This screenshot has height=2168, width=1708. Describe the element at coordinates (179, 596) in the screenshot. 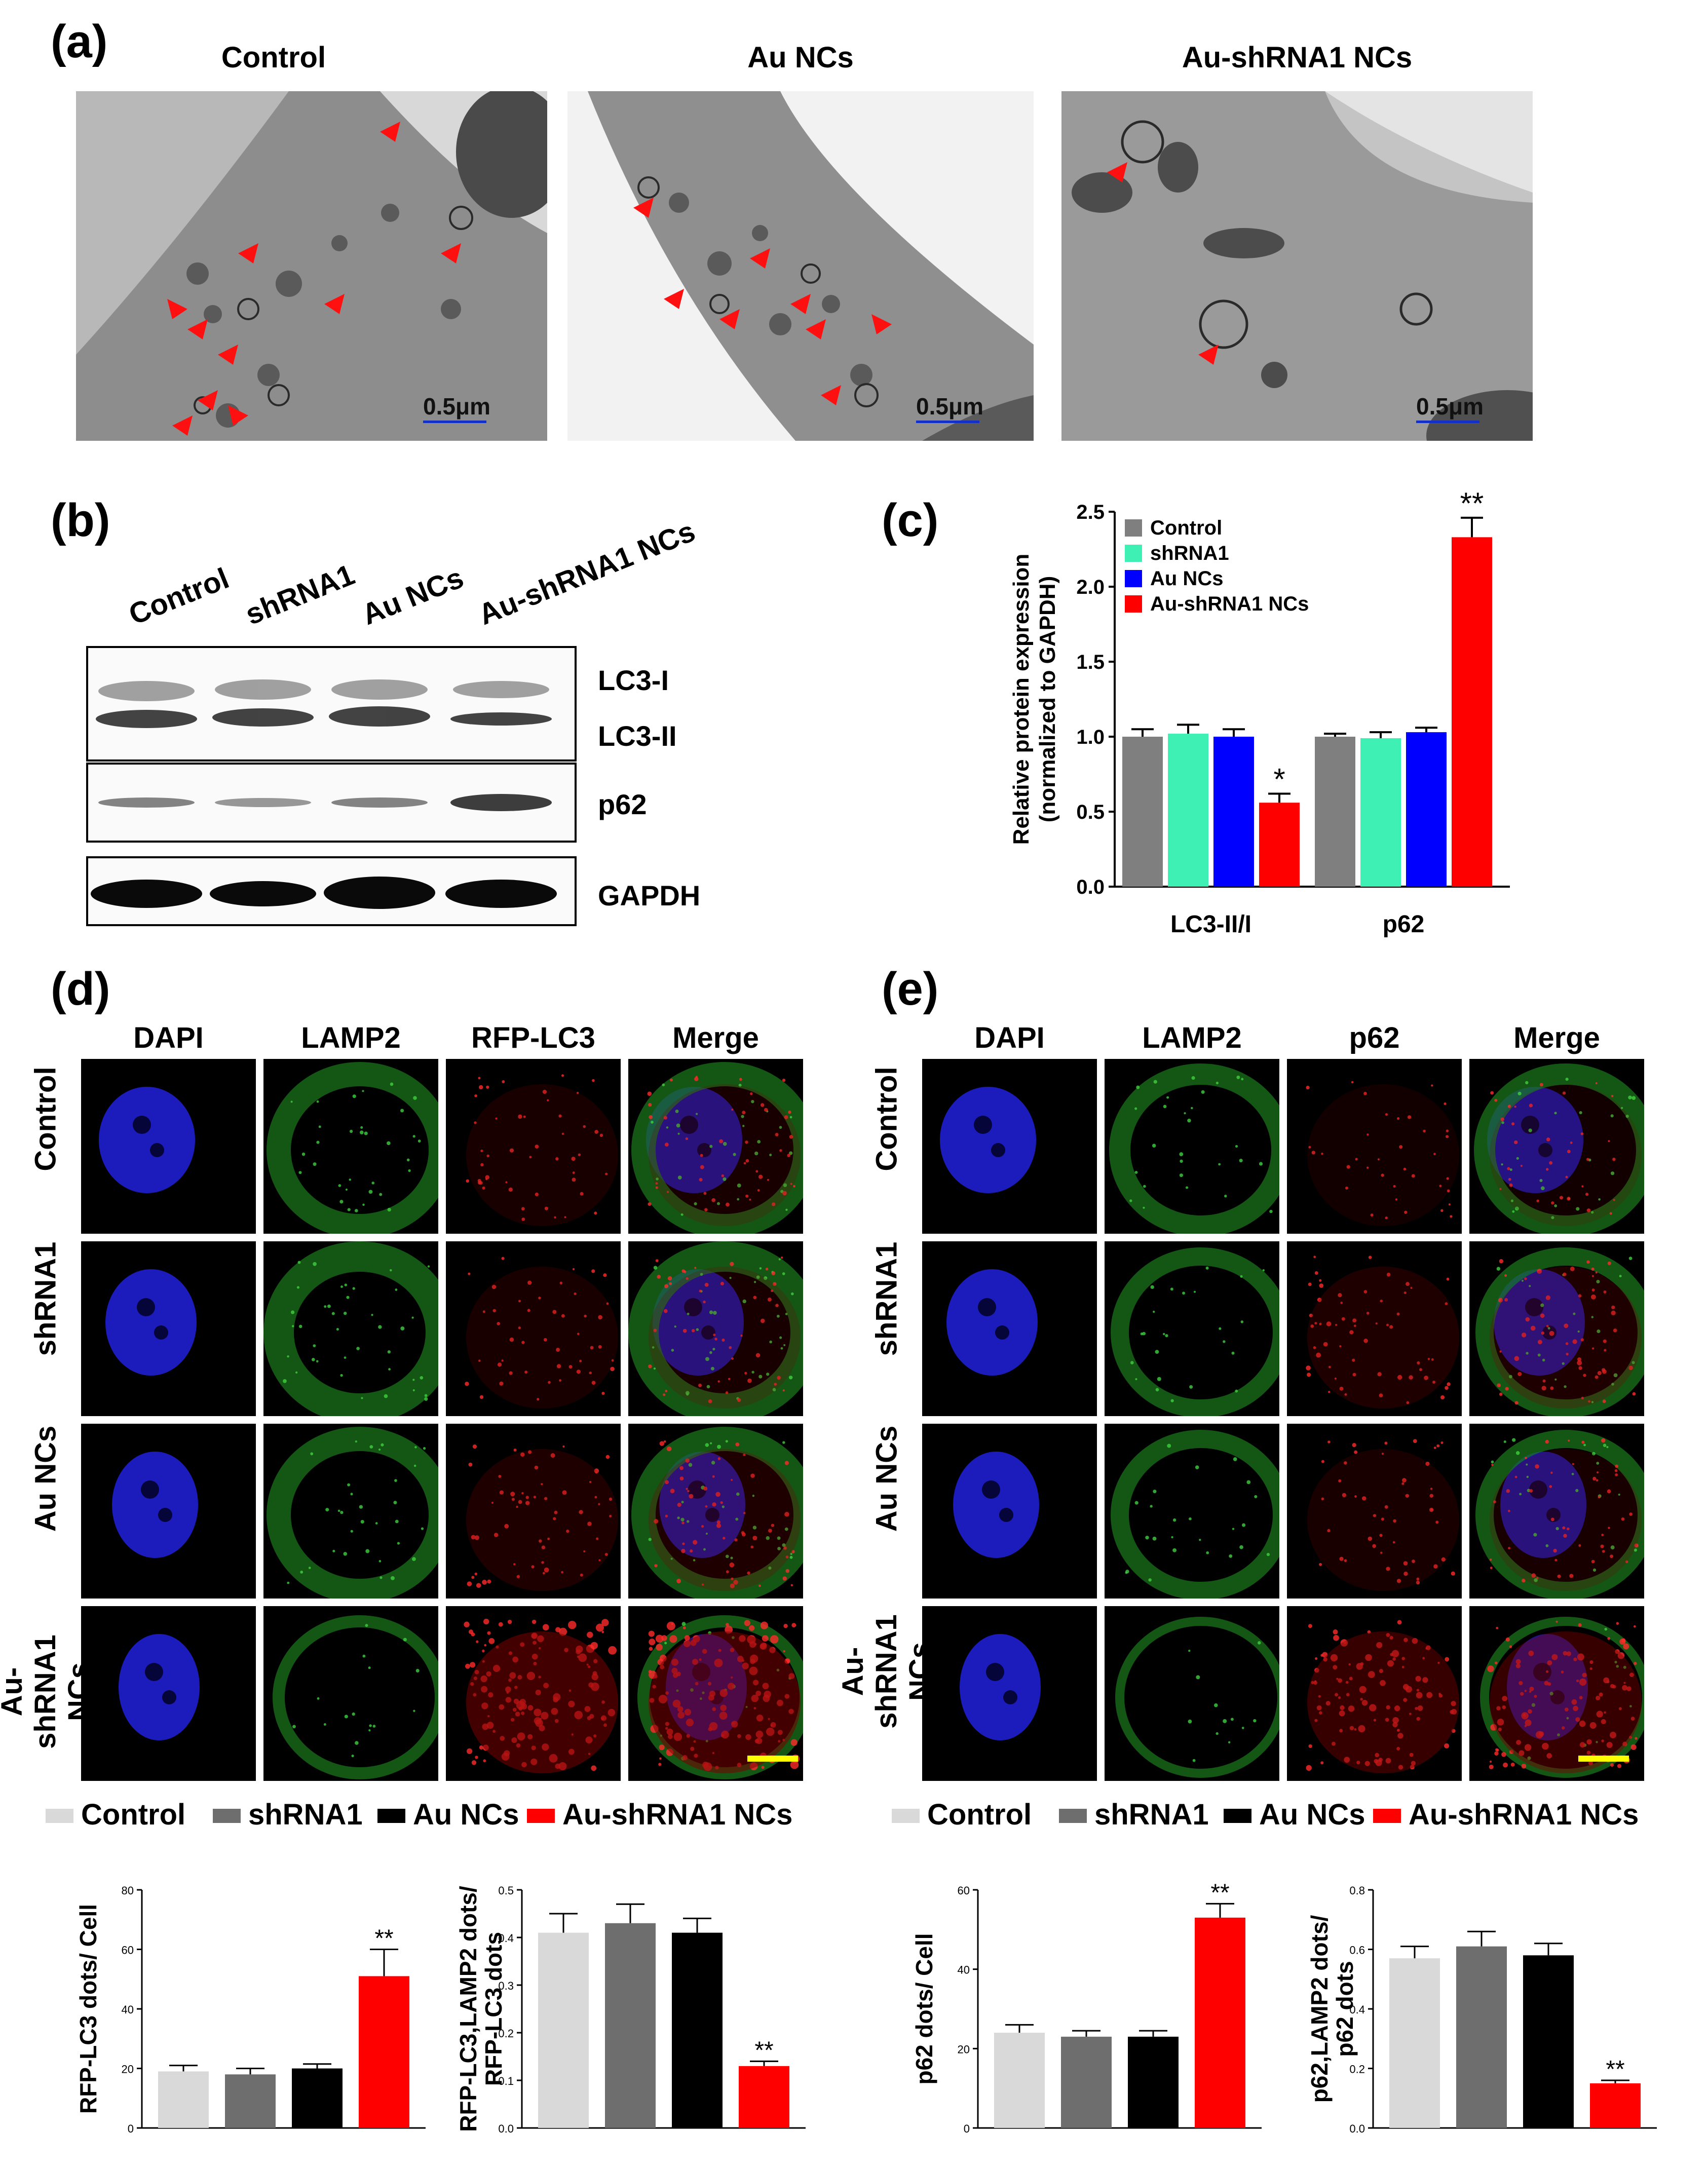

I see `lane-label-control: Control` at that location.